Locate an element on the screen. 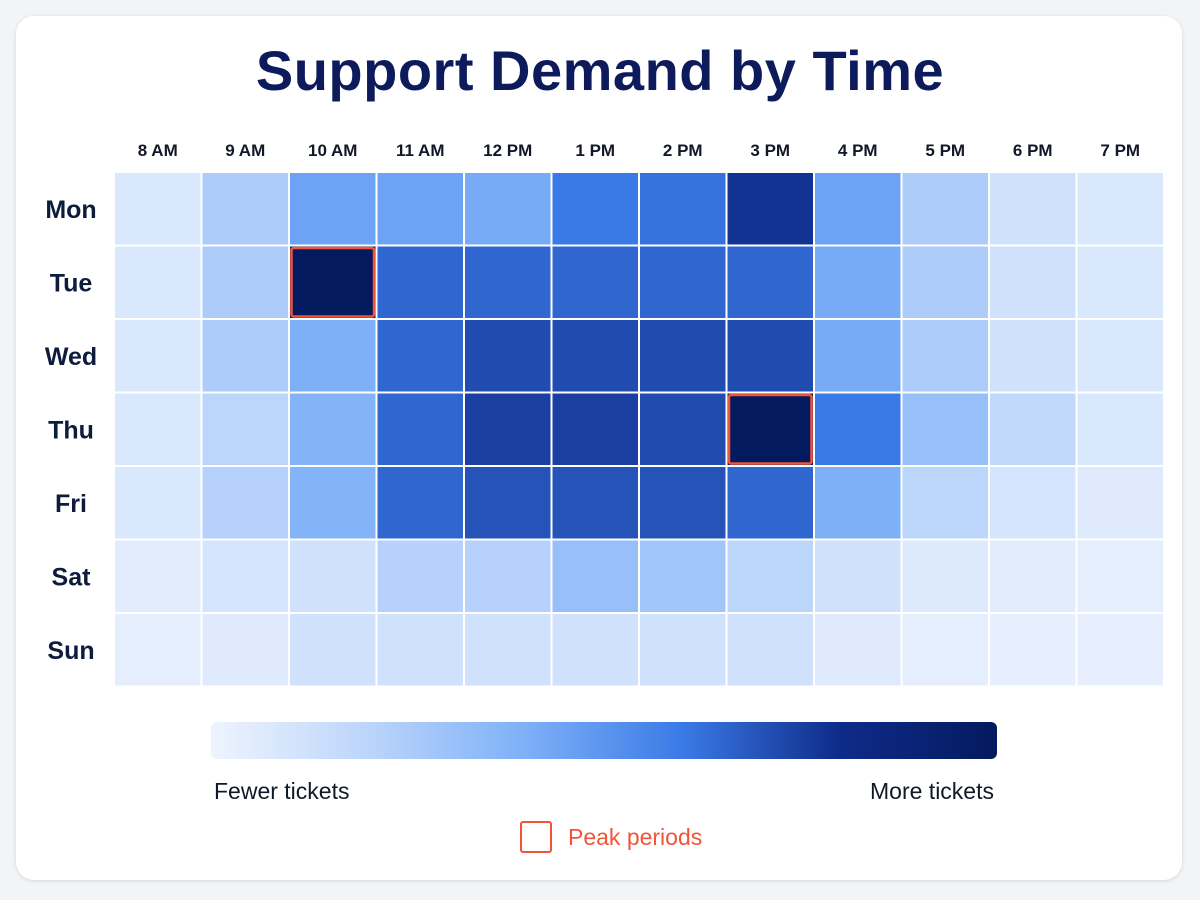  cell-wed-11-am is located at coordinates (420, 356).